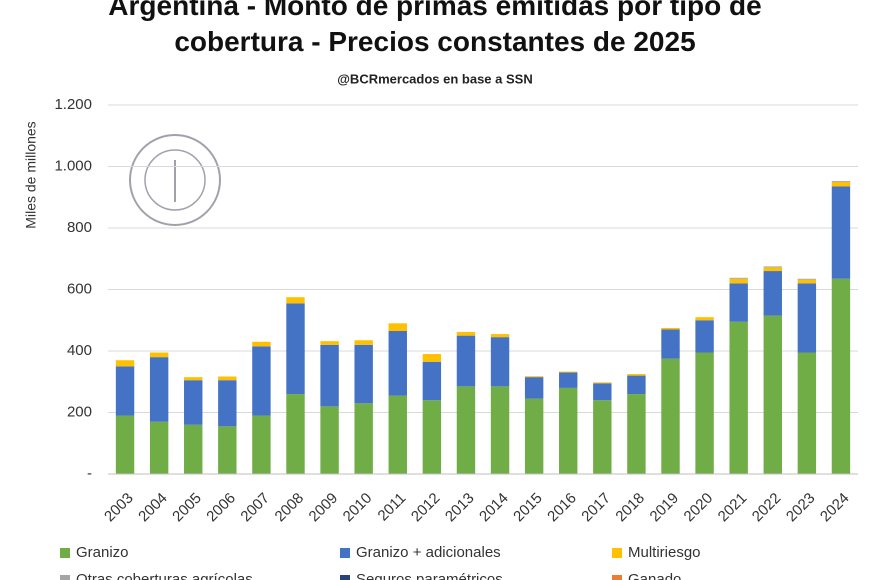 The image size is (870, 580). What do you see at coordinates (528, 508) in the screenshot?
I see `x-tick-label: 2015` at bounding box center [528, 508].